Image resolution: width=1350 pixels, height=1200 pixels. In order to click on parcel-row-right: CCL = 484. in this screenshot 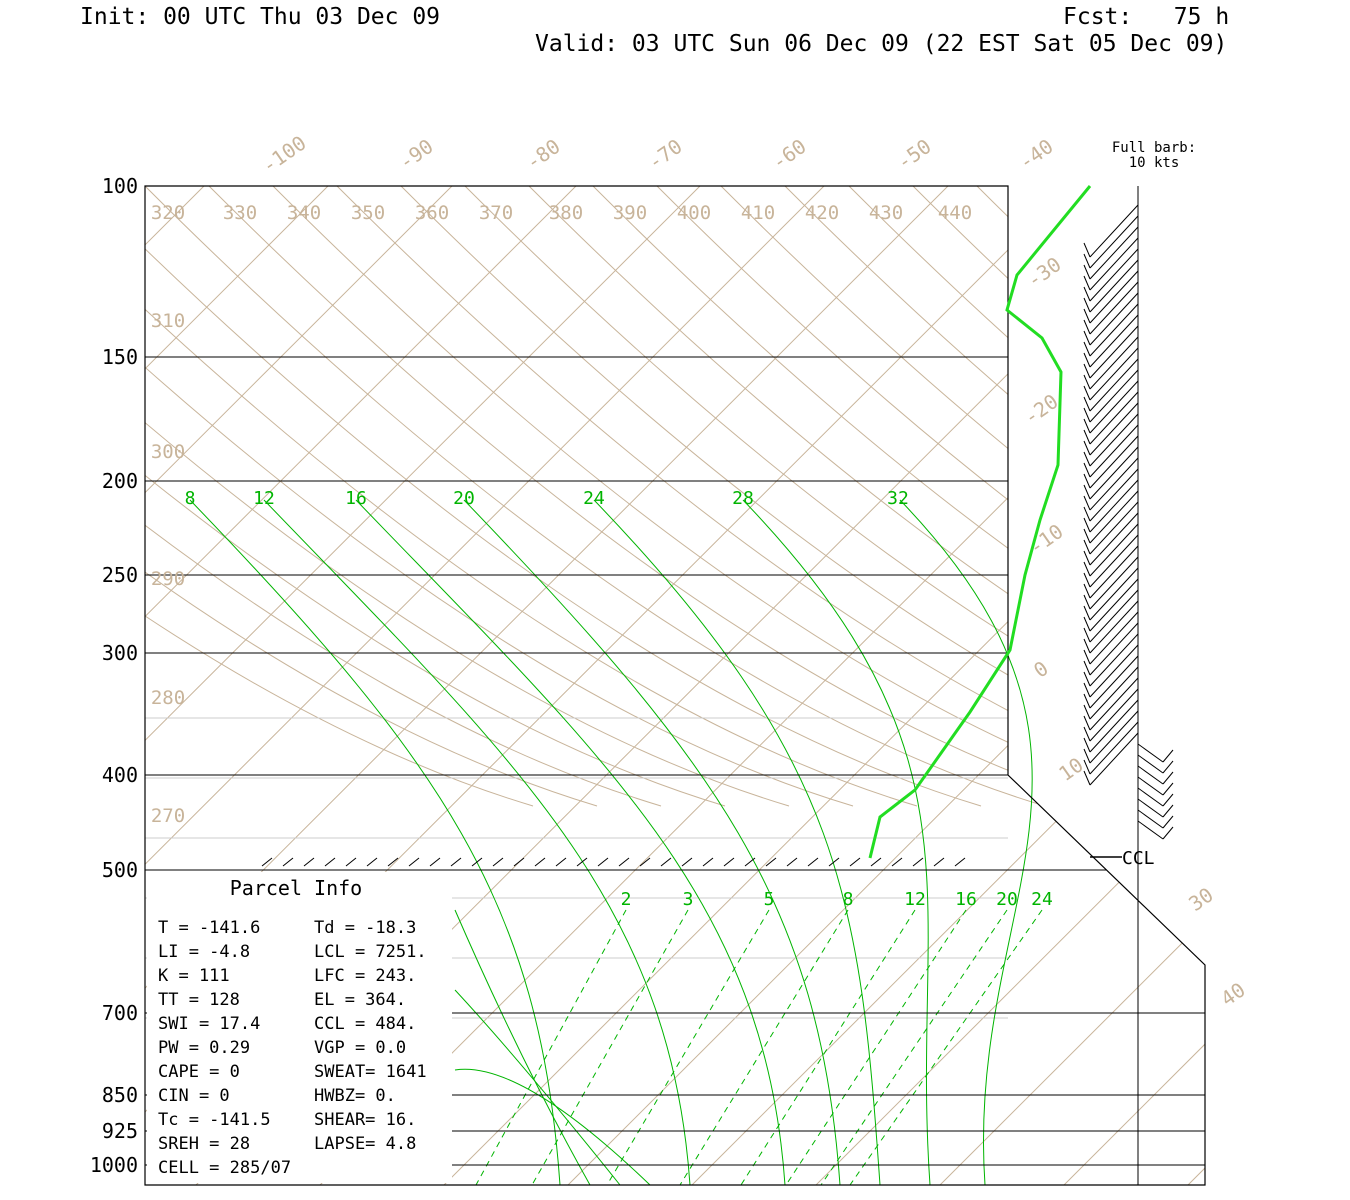, I will do `click(365, 1024)`.